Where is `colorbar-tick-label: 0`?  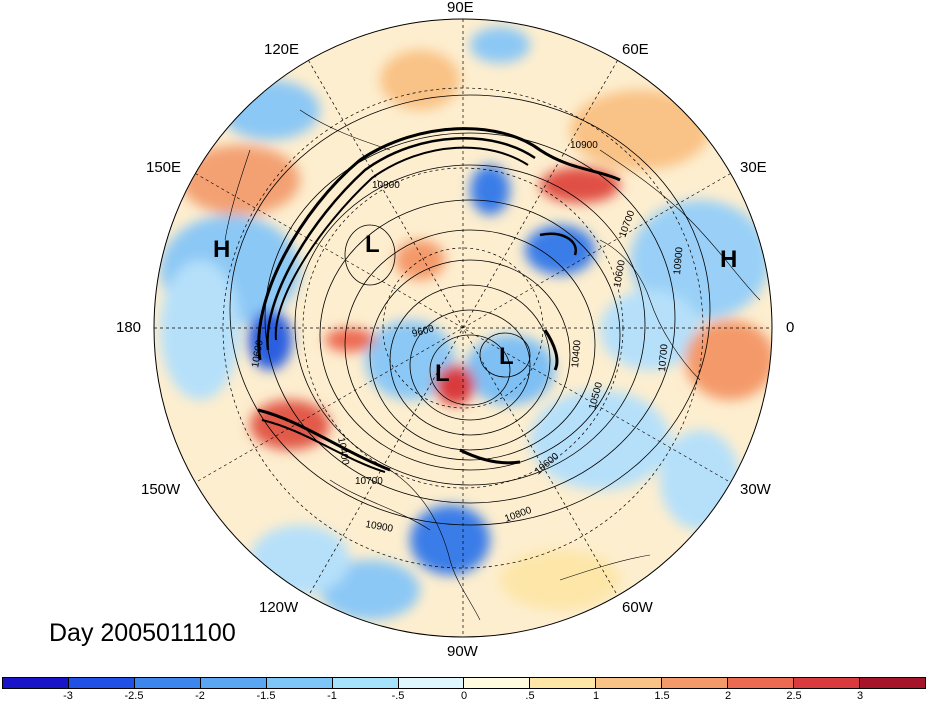
colorbar-tick-label: 0 is located at coordinates (464, 696).